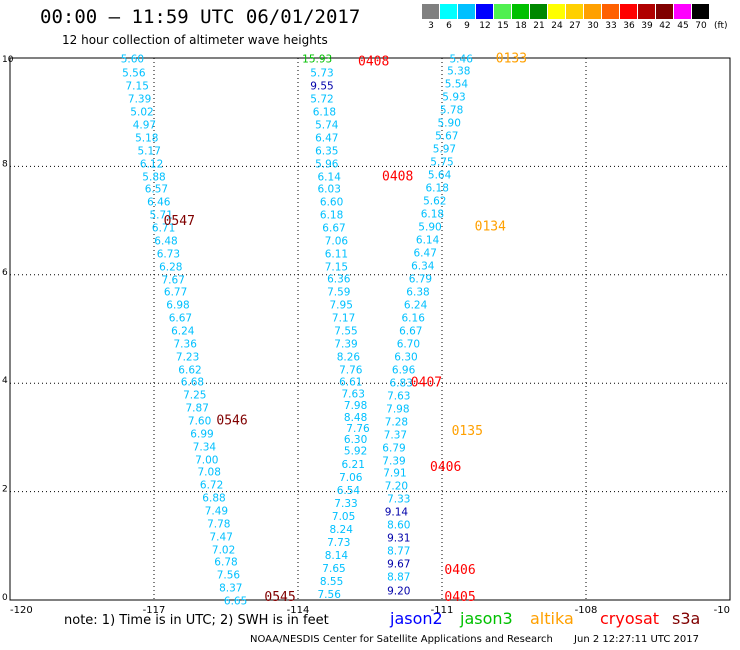 This screenshot has height=650, width=740. Describe the element at coordinates (177, 305) in the screenshot. I see `wave-height-reading: 6.98` at that location.